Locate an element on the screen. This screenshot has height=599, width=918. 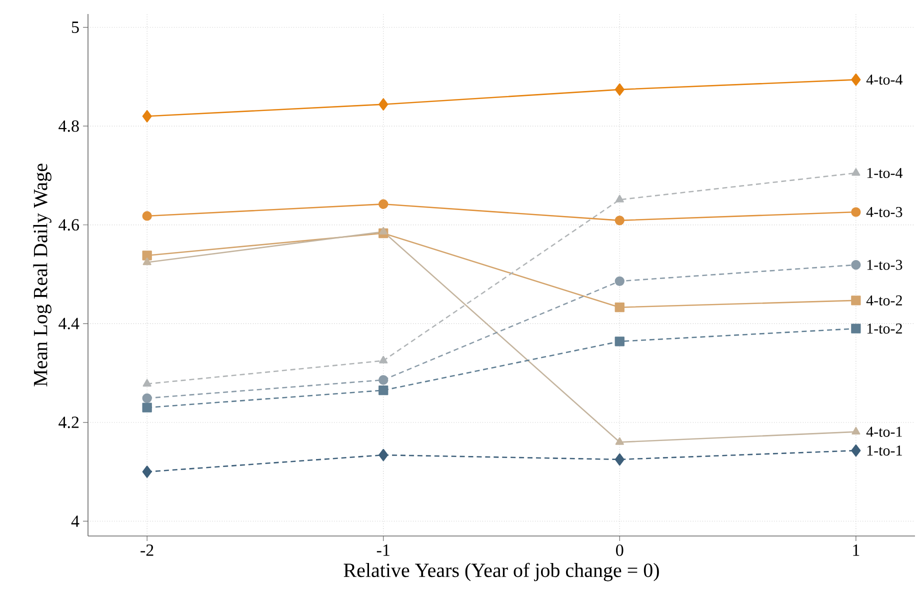
series-label: 4-to-1 is located at coordinates (884, 431).